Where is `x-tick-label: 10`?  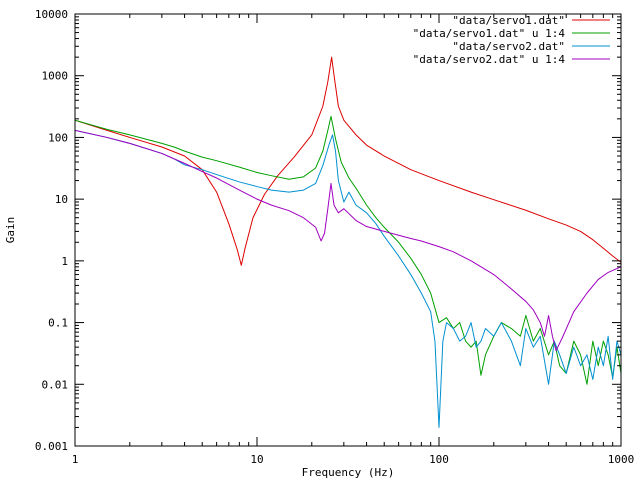
x-tick-label: 10 is located at coordinates (256, 459).